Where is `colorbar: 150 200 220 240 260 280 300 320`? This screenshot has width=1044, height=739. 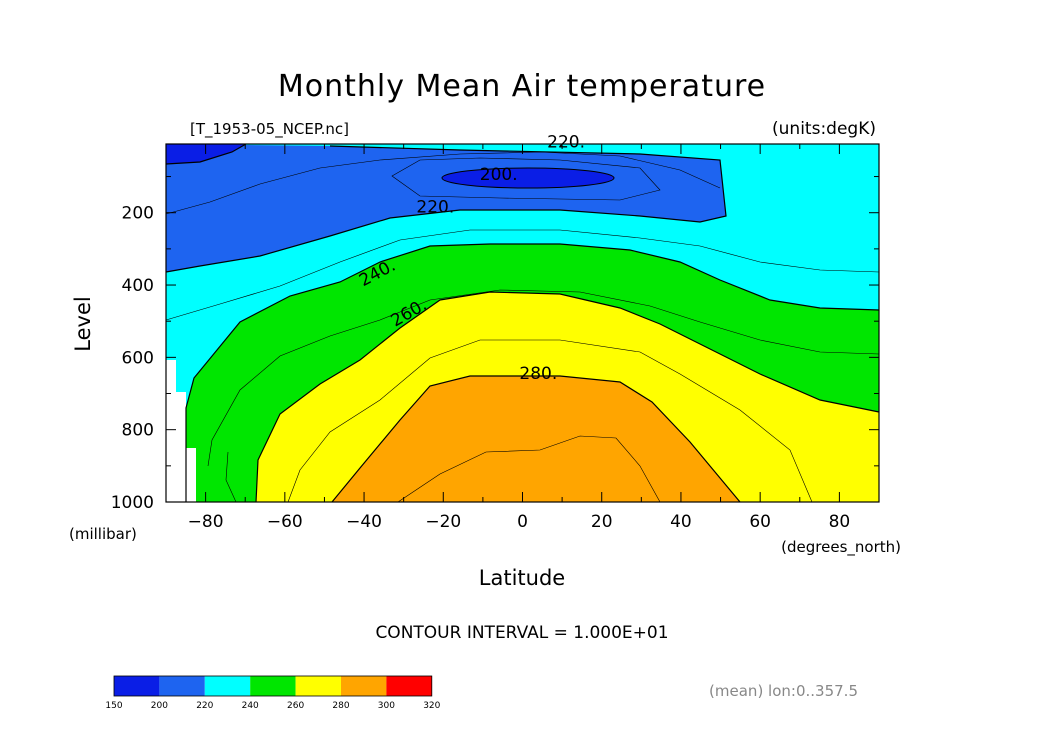
colorbar: 150 200 220 240 260 280 300 320 is located at coordinates (273, 693).